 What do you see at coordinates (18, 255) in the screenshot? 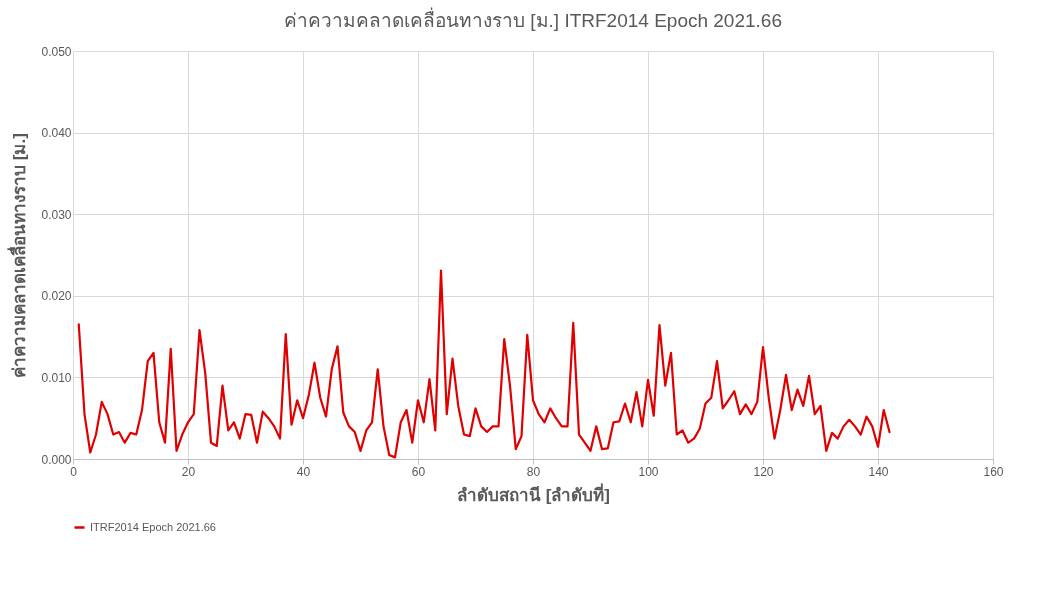
I see `y-axis-title: ค่าความคลาดเคลื่อนทางราบ [ม.]` at bounding box center [18, 255].